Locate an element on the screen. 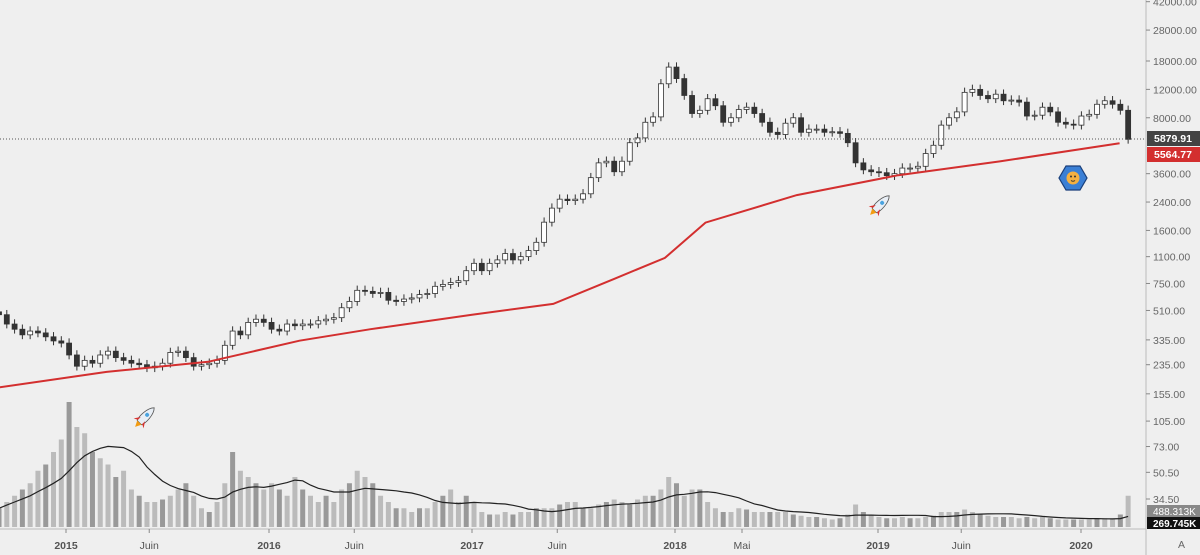 Image resolution: width=1200 pixels, height=555 pixels. y-tick-label: 8000.00 is located at coordinates (1172, 119).